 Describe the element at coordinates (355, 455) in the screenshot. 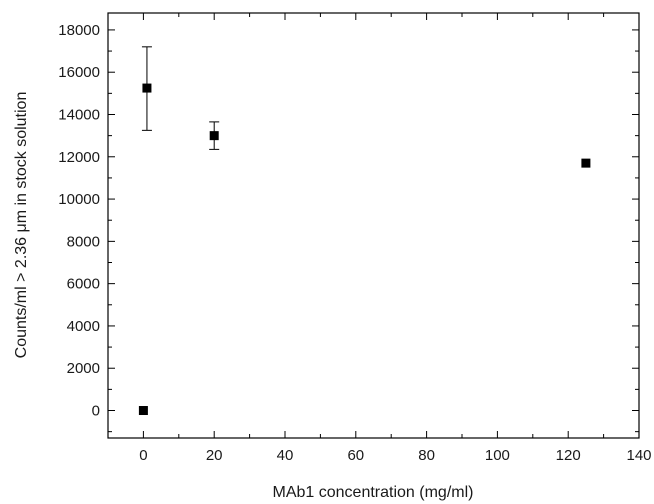

I see `x-tick-label: 60` at that location.